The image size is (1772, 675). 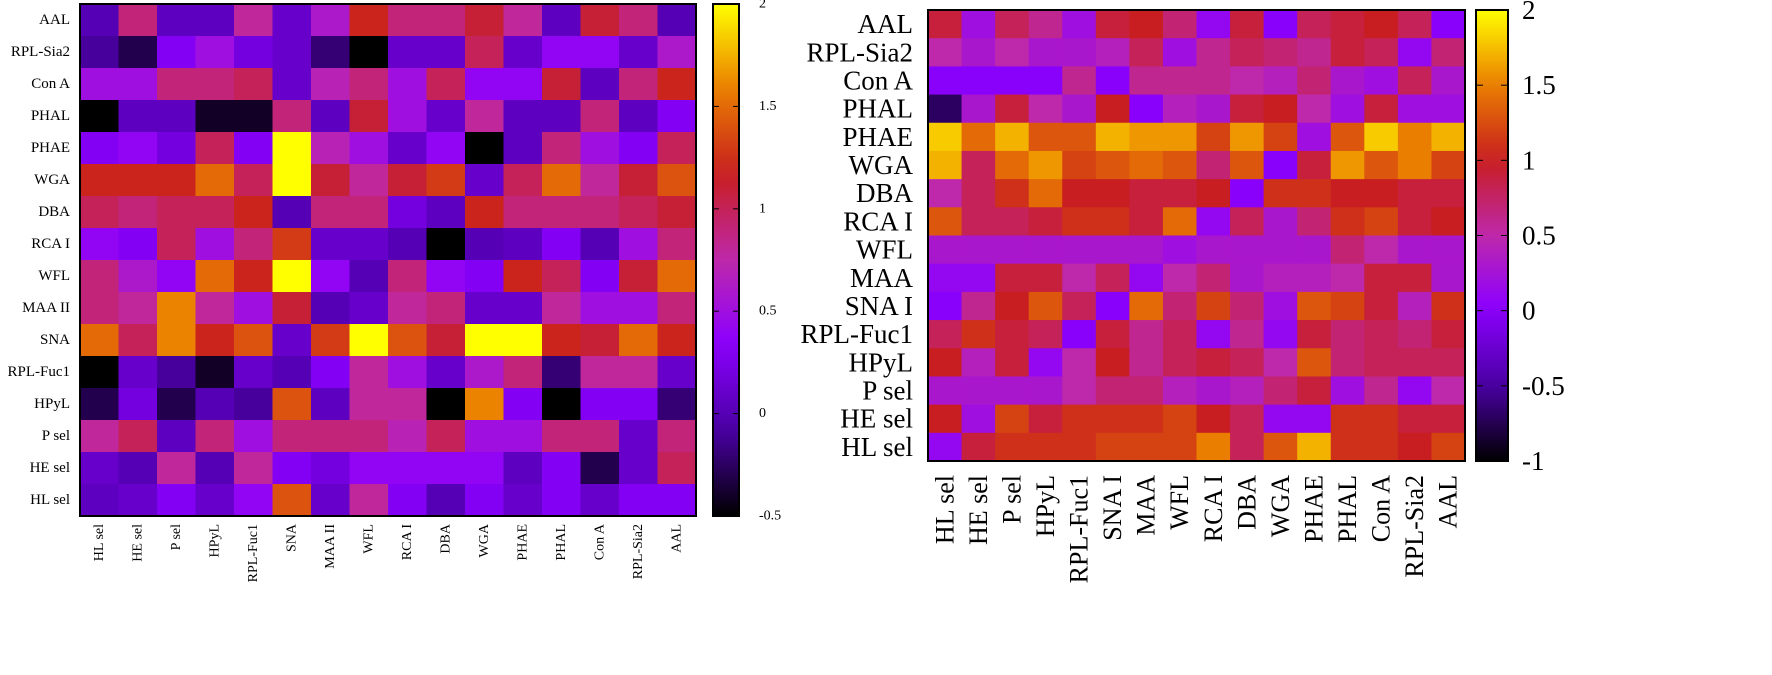 I want to click on column-label: DBA, so click(x=1246, y=502).